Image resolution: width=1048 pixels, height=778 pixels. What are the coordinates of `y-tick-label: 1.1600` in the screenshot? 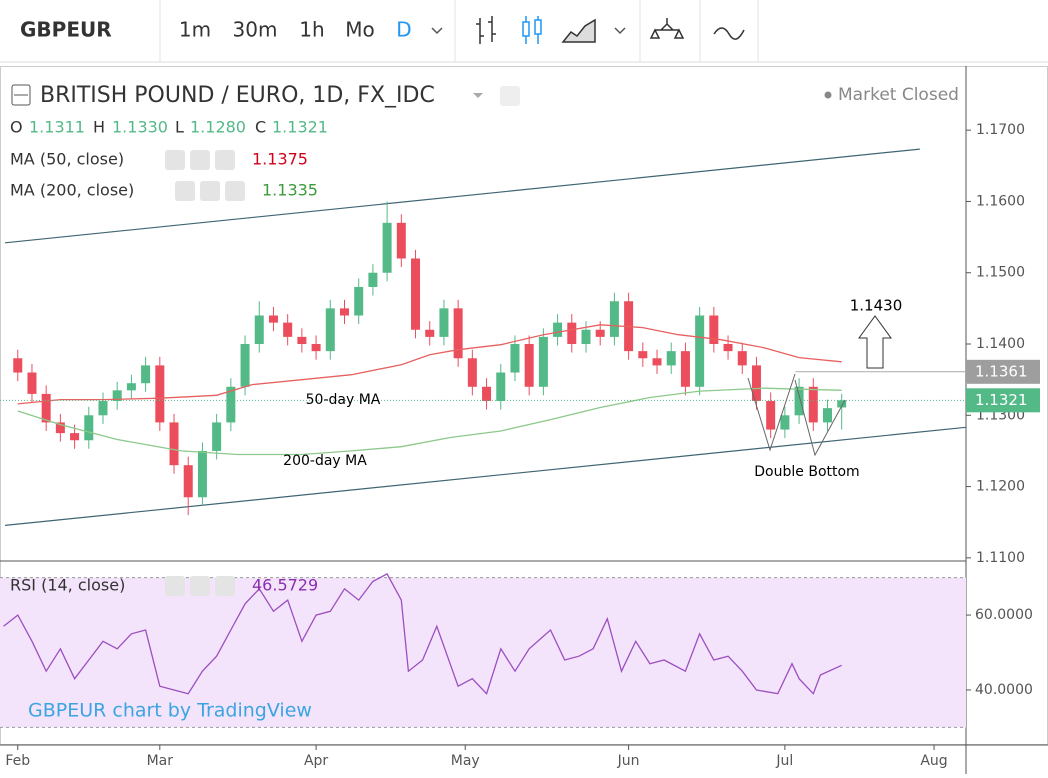 It's located at (1000, 201).